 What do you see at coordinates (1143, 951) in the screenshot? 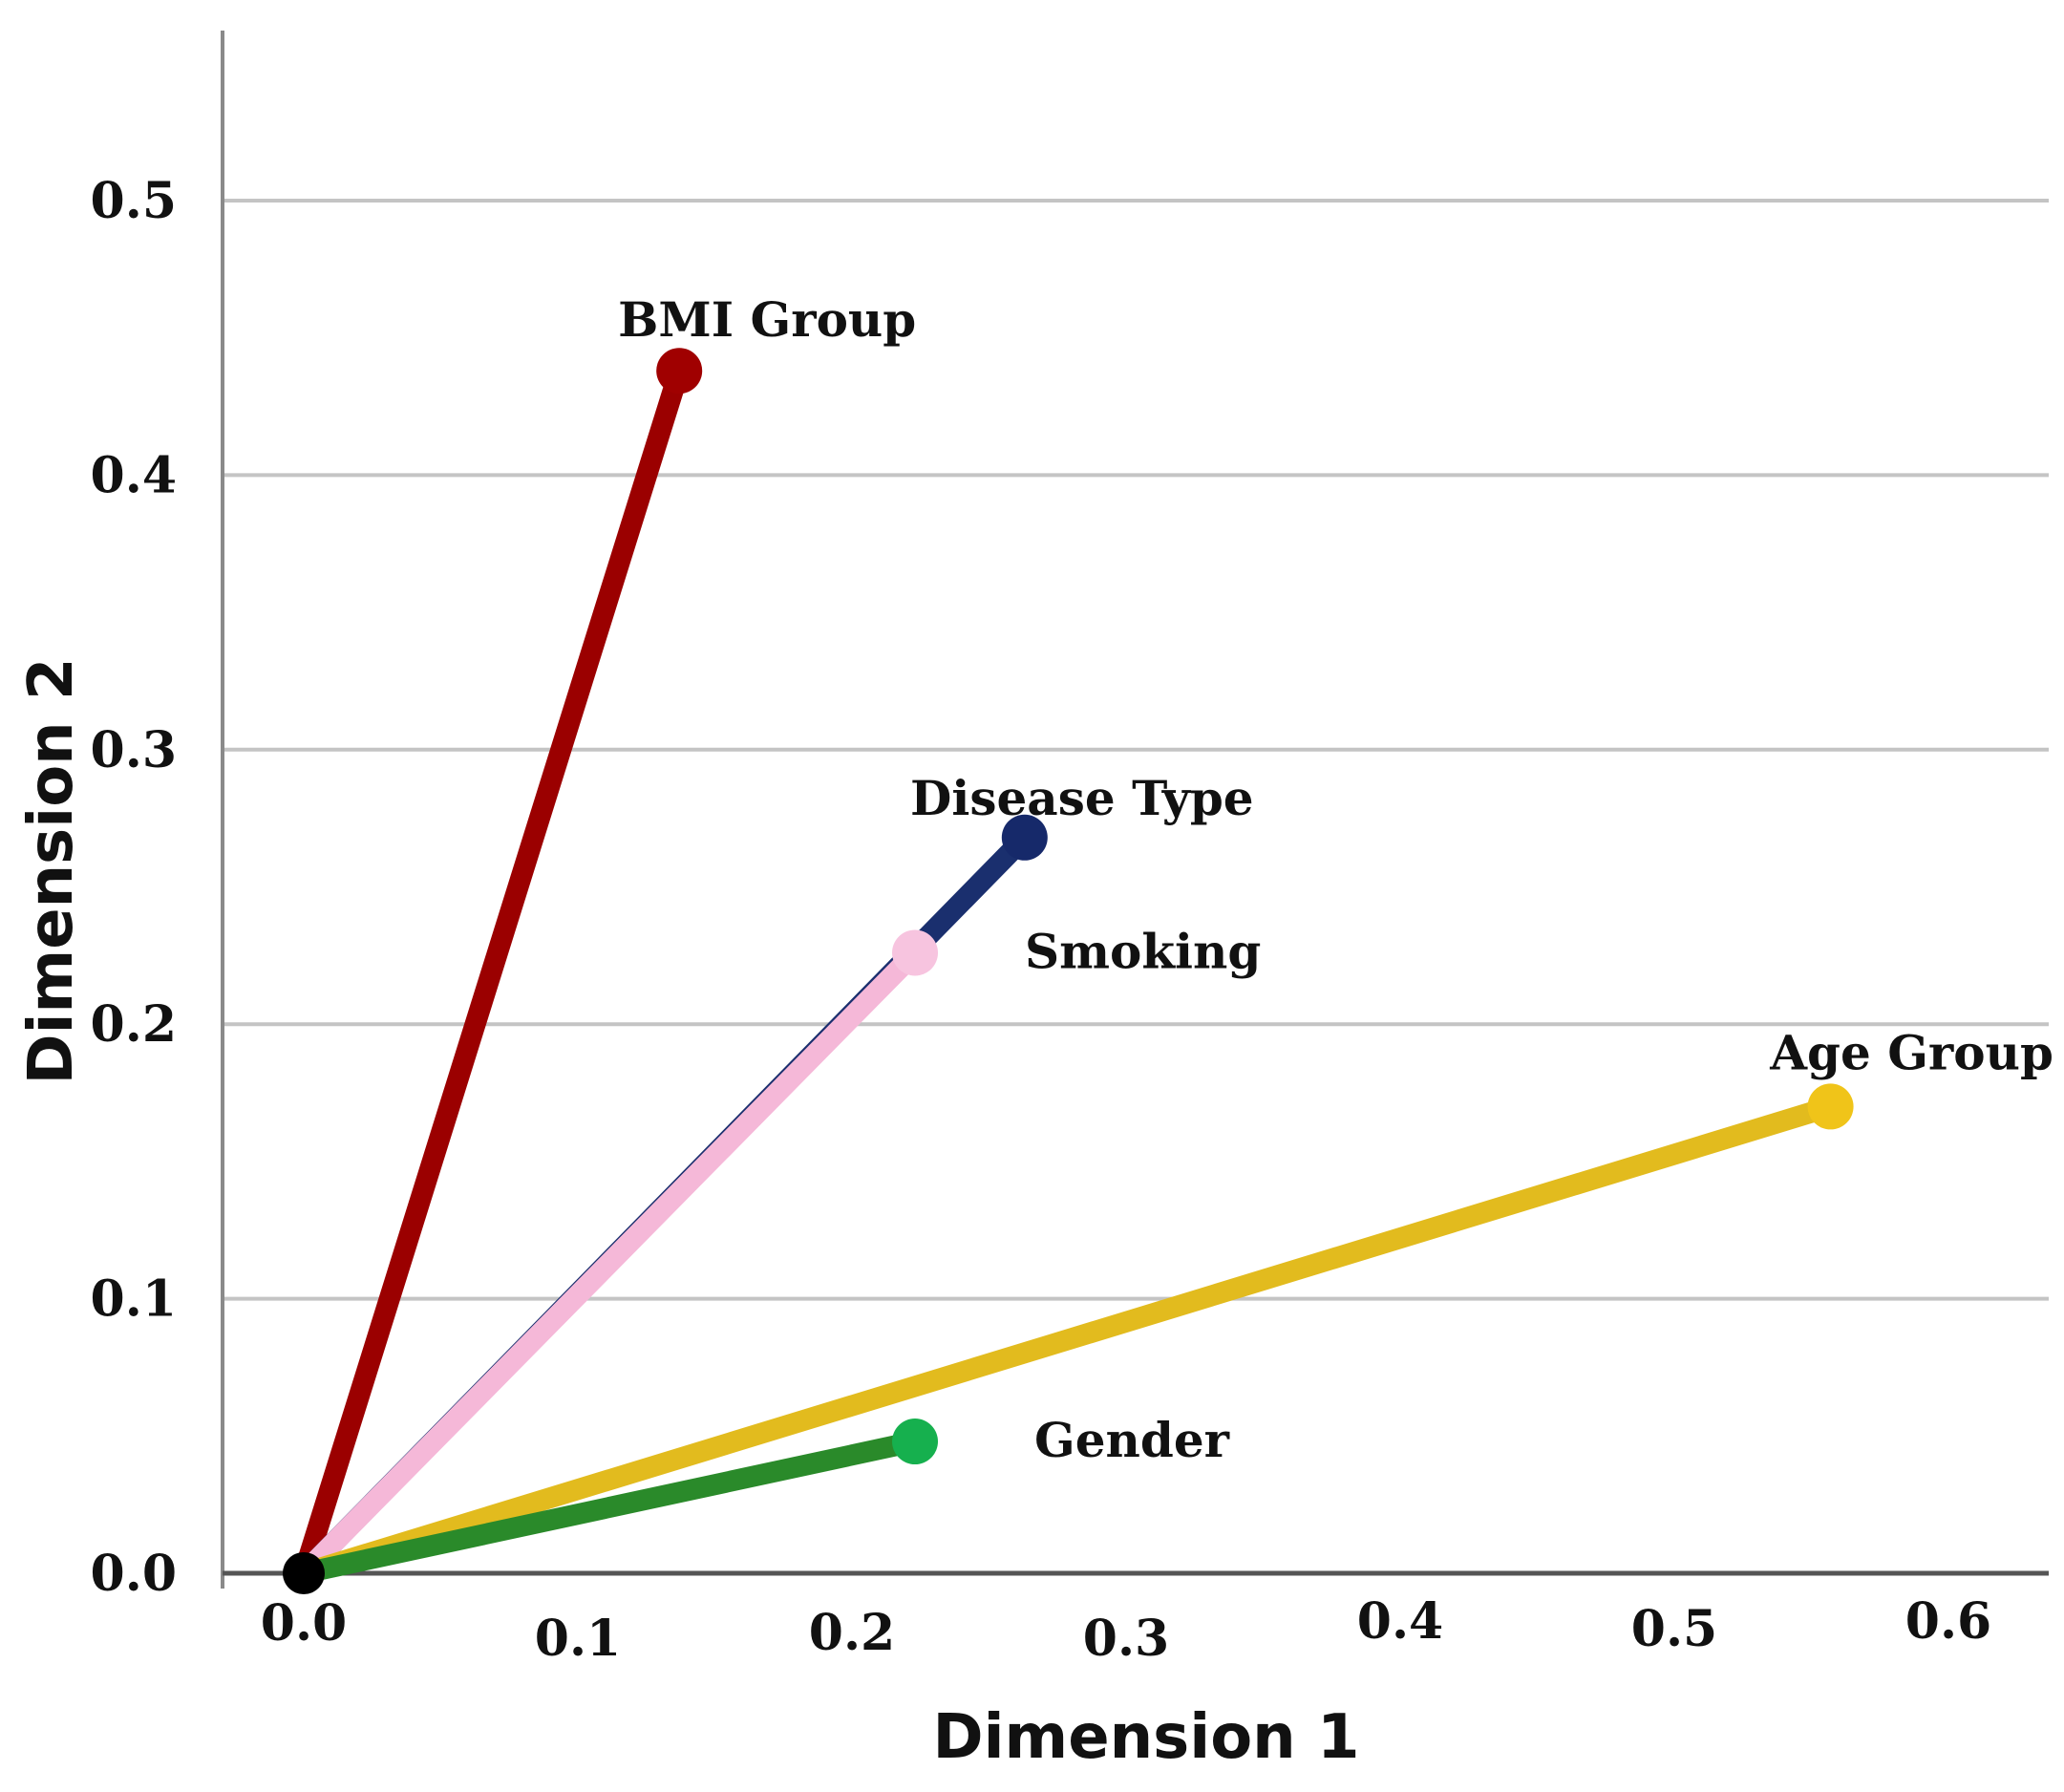
I see `vector-label-smoking: Smoking` at bounding box center [1143, 951].